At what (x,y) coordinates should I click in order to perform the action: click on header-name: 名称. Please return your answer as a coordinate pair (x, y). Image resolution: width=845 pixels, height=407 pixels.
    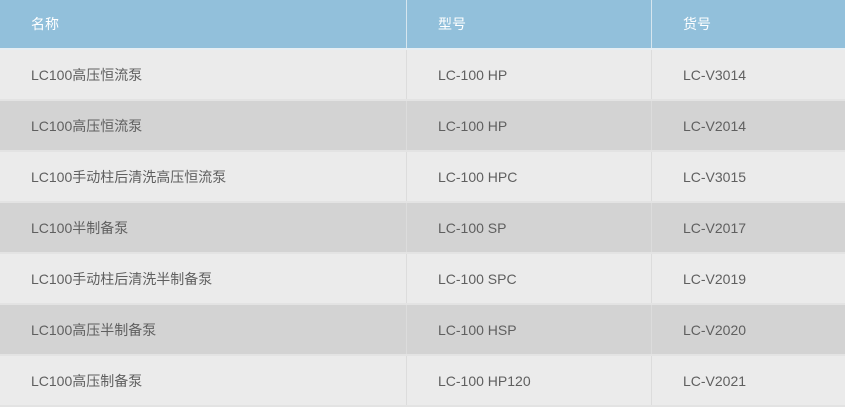
    Looking at the image, I should click on (203, 24).